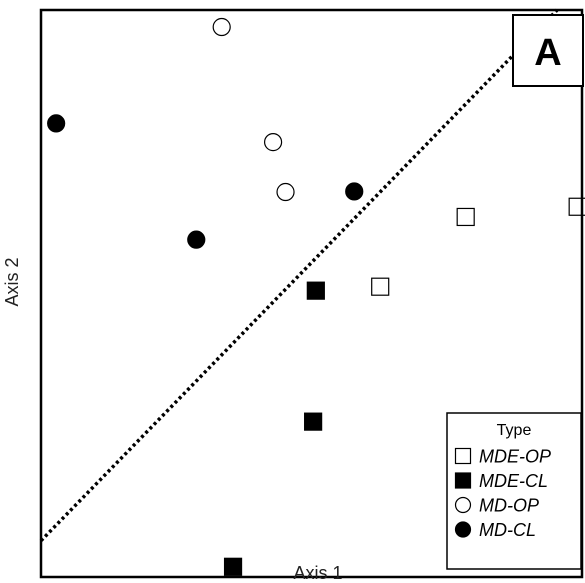 This screenshot has height=583, width=585. What do you see at coordinates (515, 457) in the screenshot?
I see `legend-label-mde-op: MDE-OP` at bounding box center [515, 457].